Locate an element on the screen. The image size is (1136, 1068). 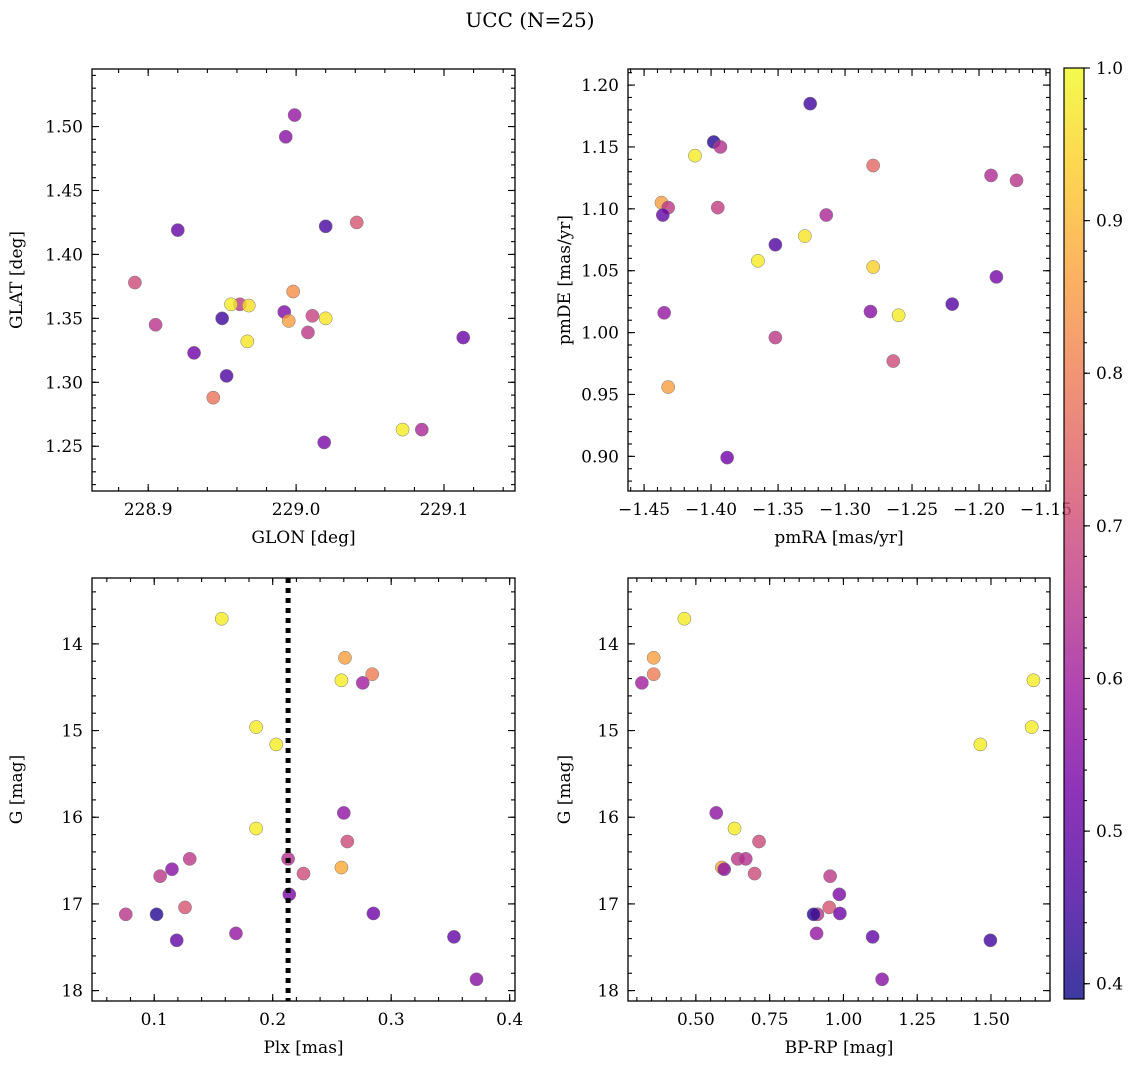
xlabel: BP-RP [mag] is located at coordinates (839, 1048).